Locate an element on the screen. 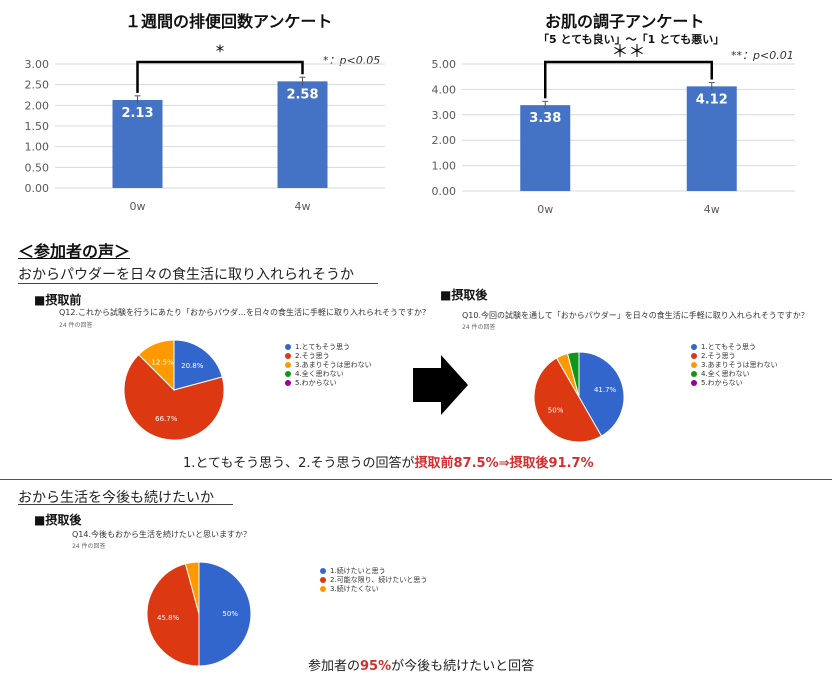  result-2-pre: 参加者の is located at coordinates (334, 666).